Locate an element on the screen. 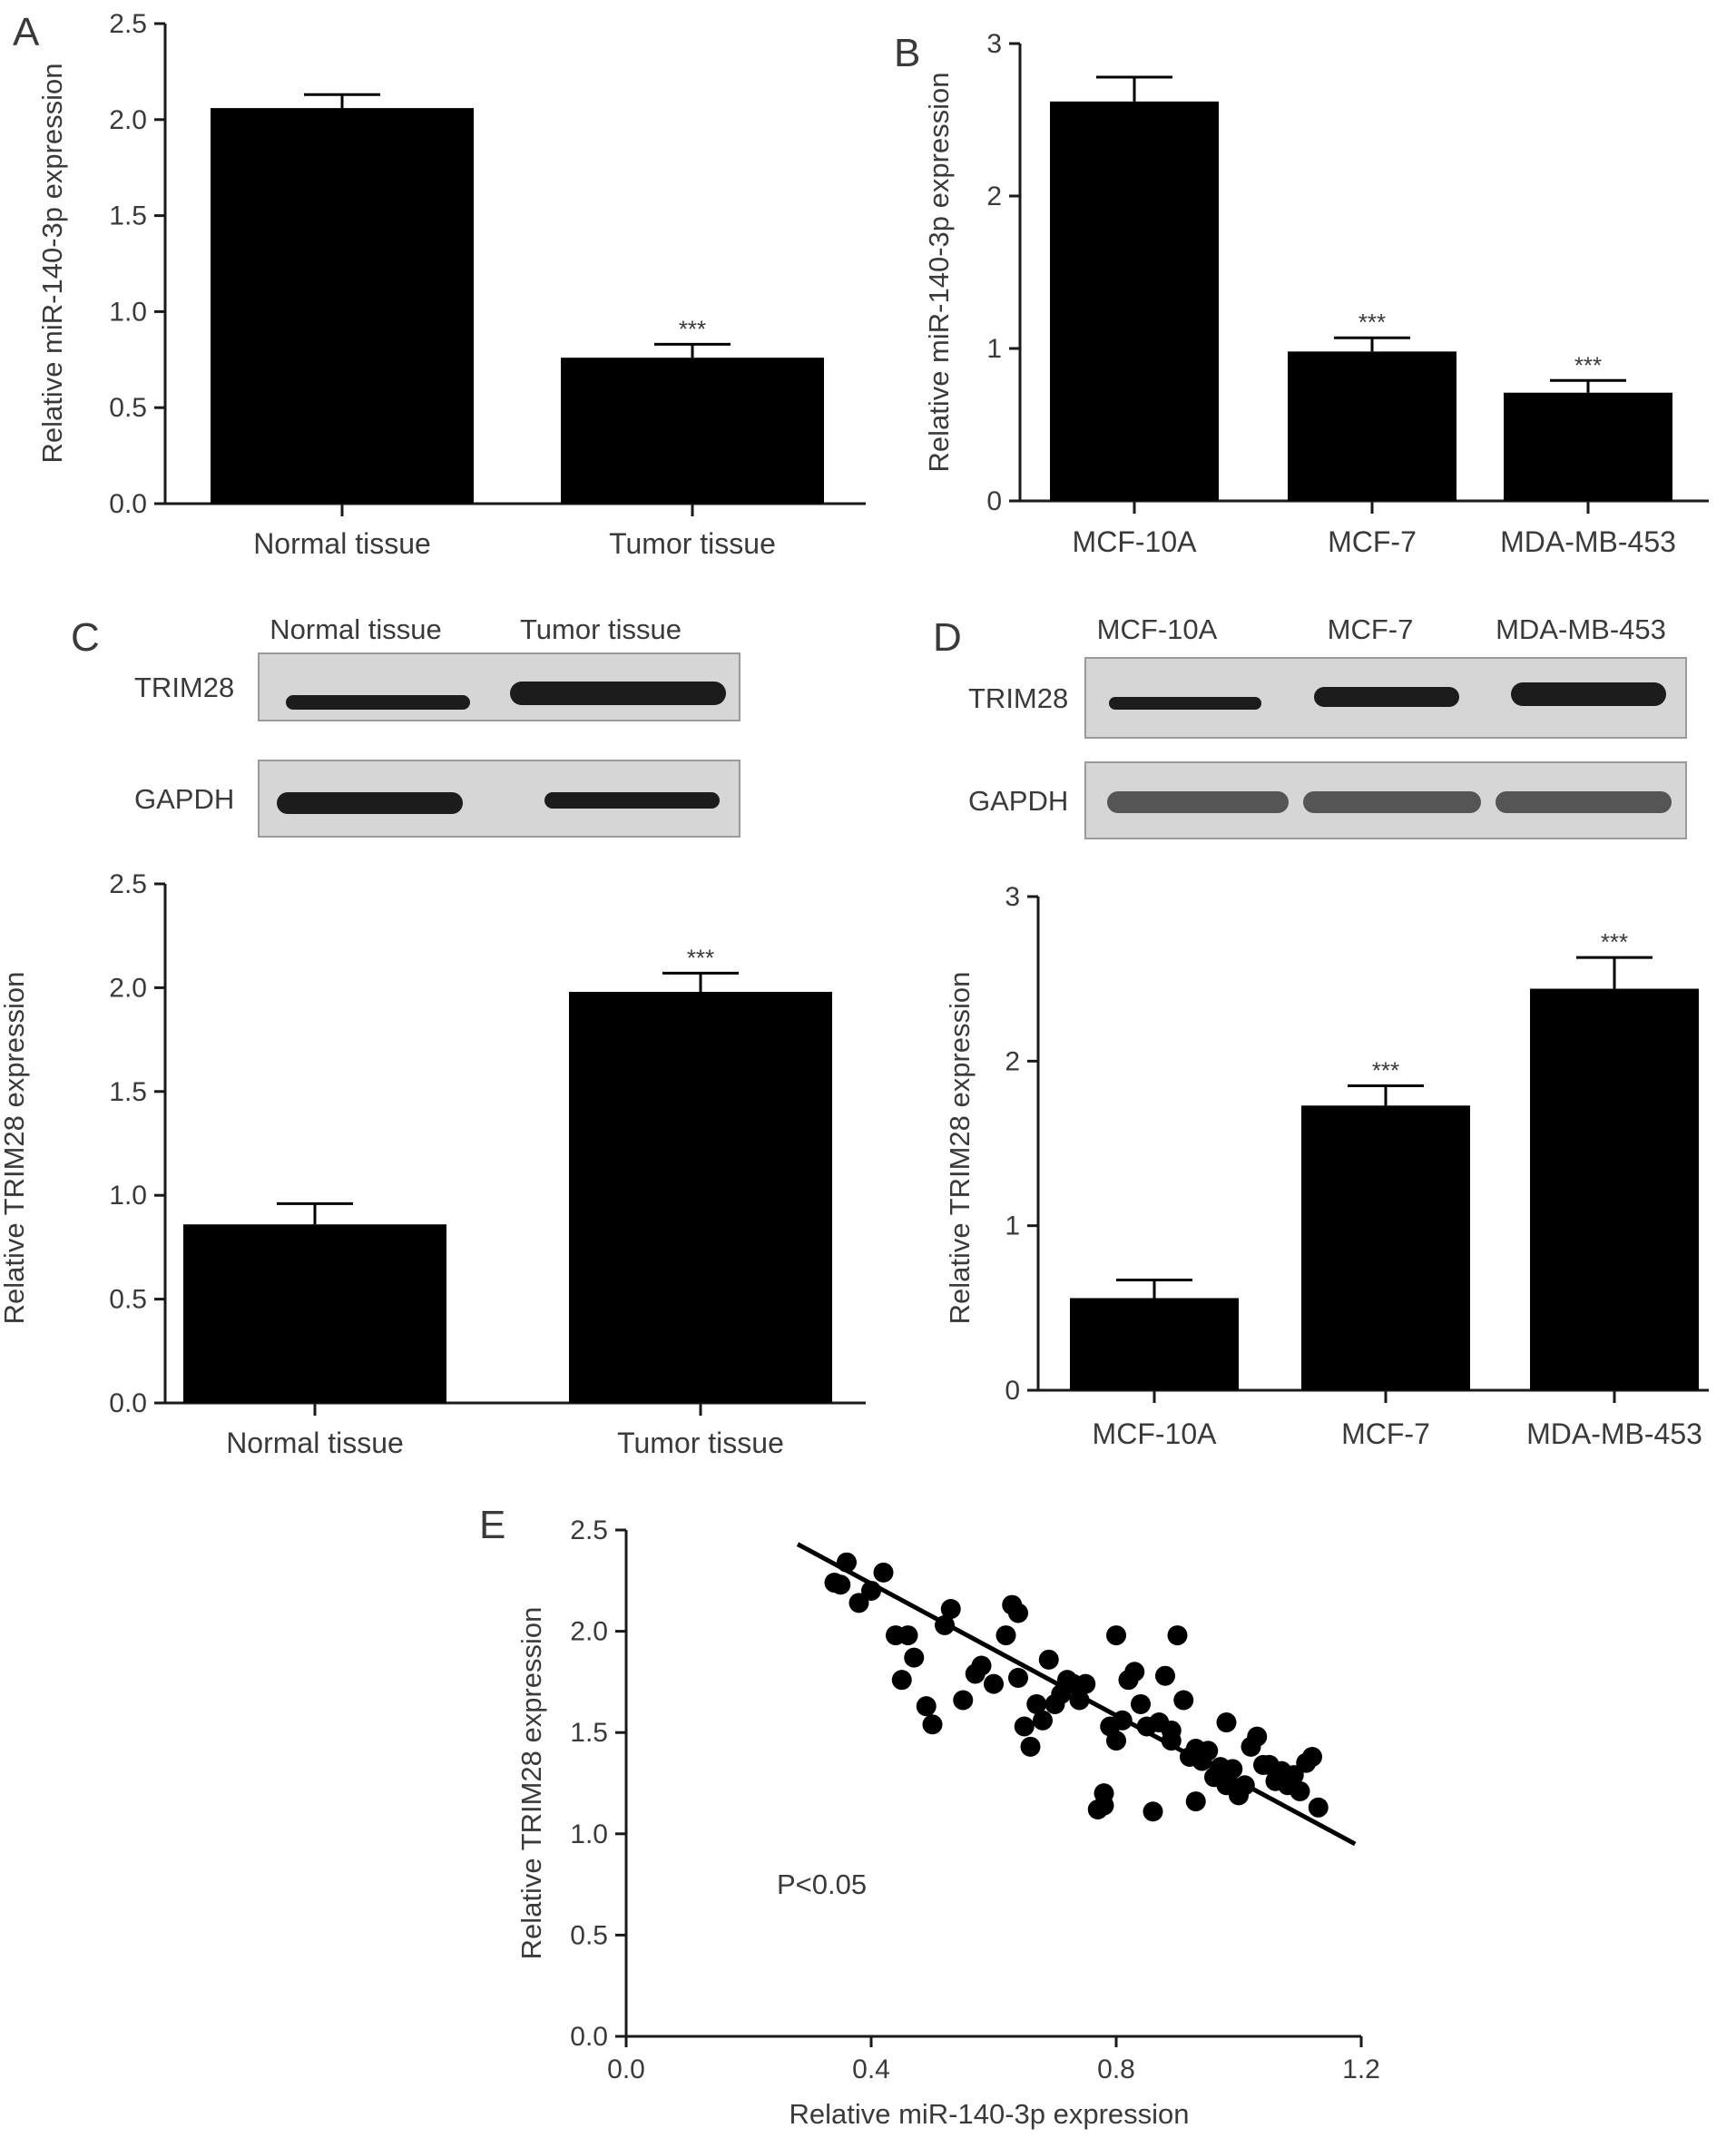 Image resolution: width=1736 pixels, height=2138 pixels. x-tick-label: 1.2 is located at coordinates (1361, 2069).